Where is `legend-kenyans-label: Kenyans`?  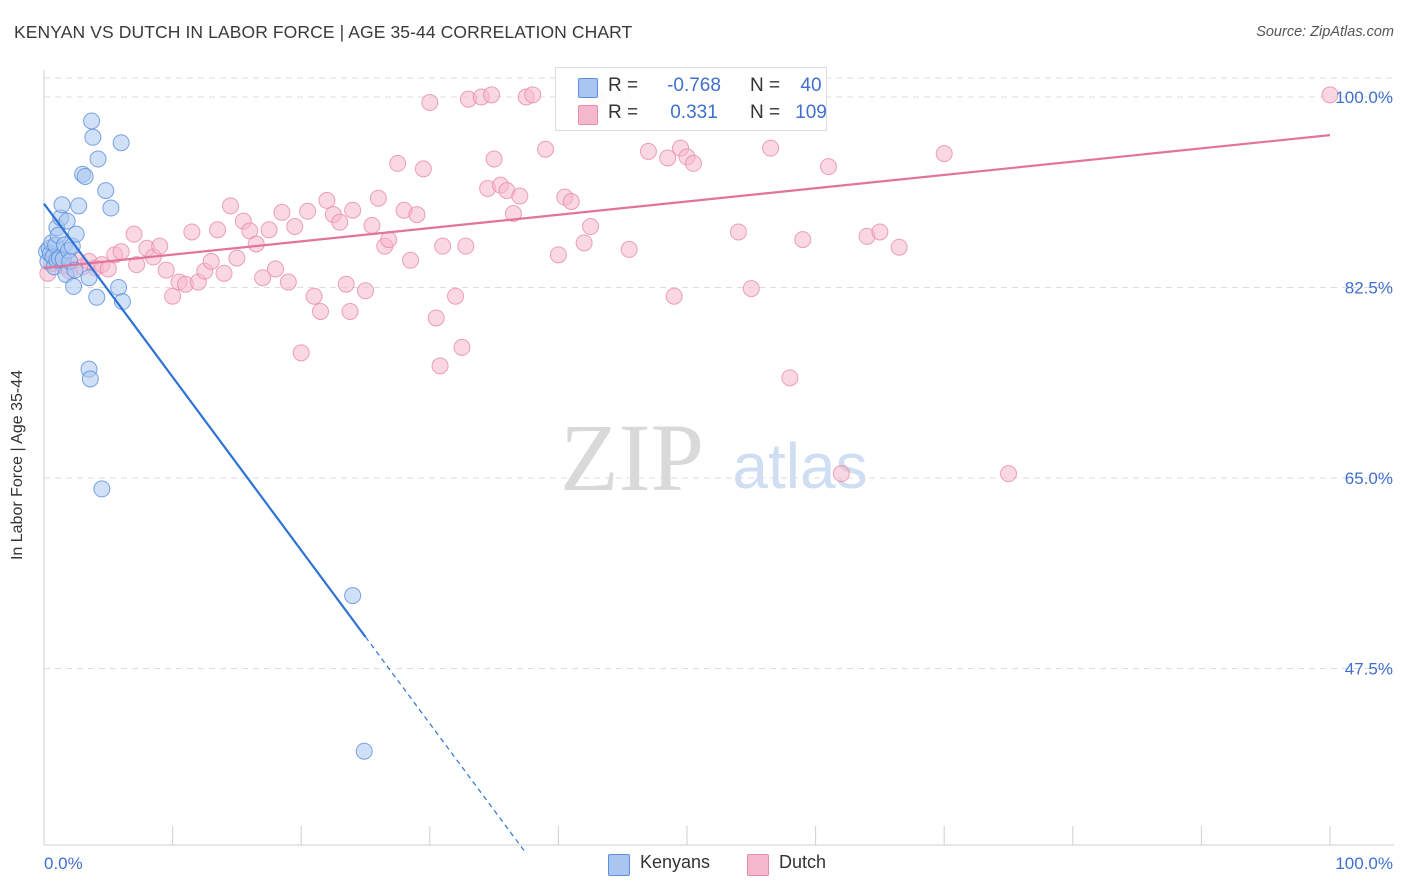 legend-kenyans-label: Kenyans is located at coordinates (675, 862).